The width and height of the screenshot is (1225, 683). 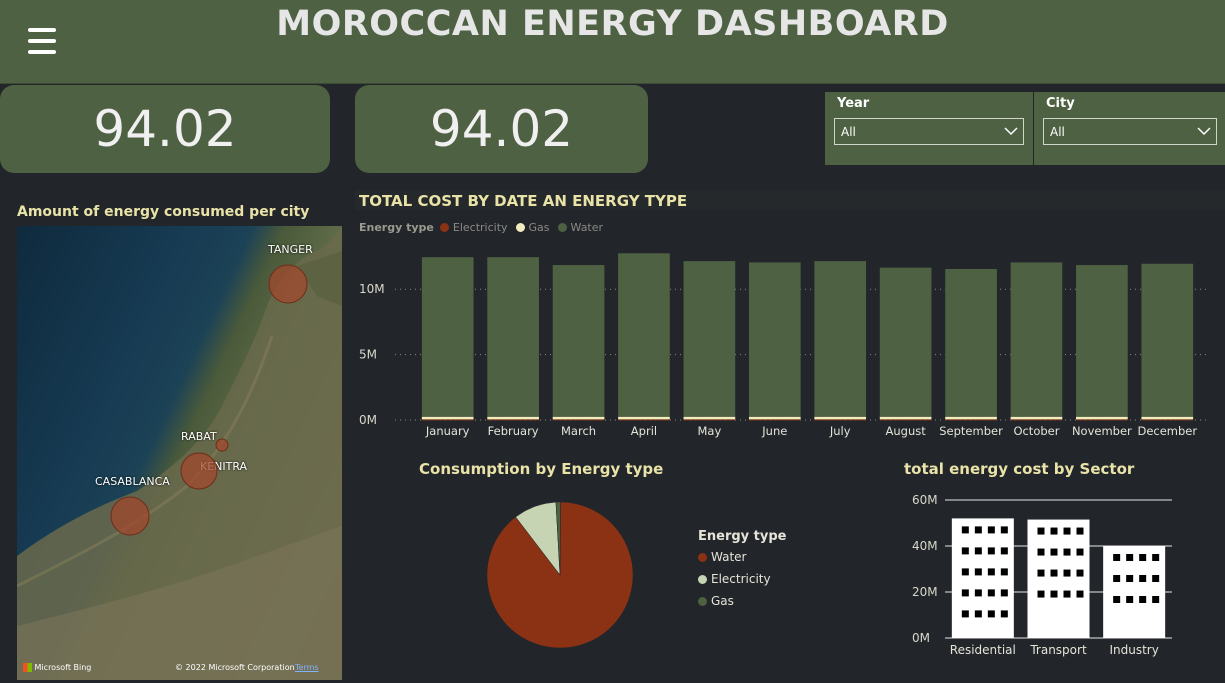 What do you see at coordinates (372, 289) in the screenshot?
I see `y-tick-label: 10M` at bounding box center [372, 289].